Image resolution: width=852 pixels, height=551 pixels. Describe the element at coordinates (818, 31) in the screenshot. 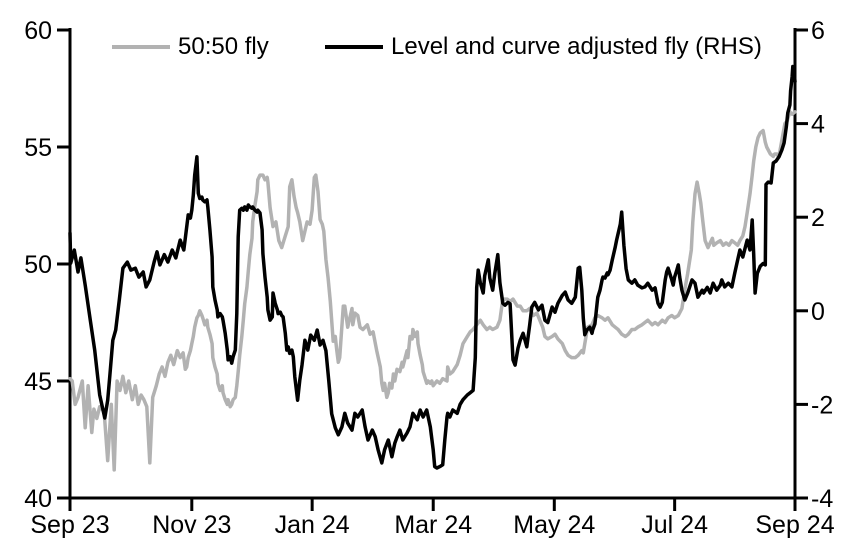

I see `y-right-tick-label: 6` at that location.